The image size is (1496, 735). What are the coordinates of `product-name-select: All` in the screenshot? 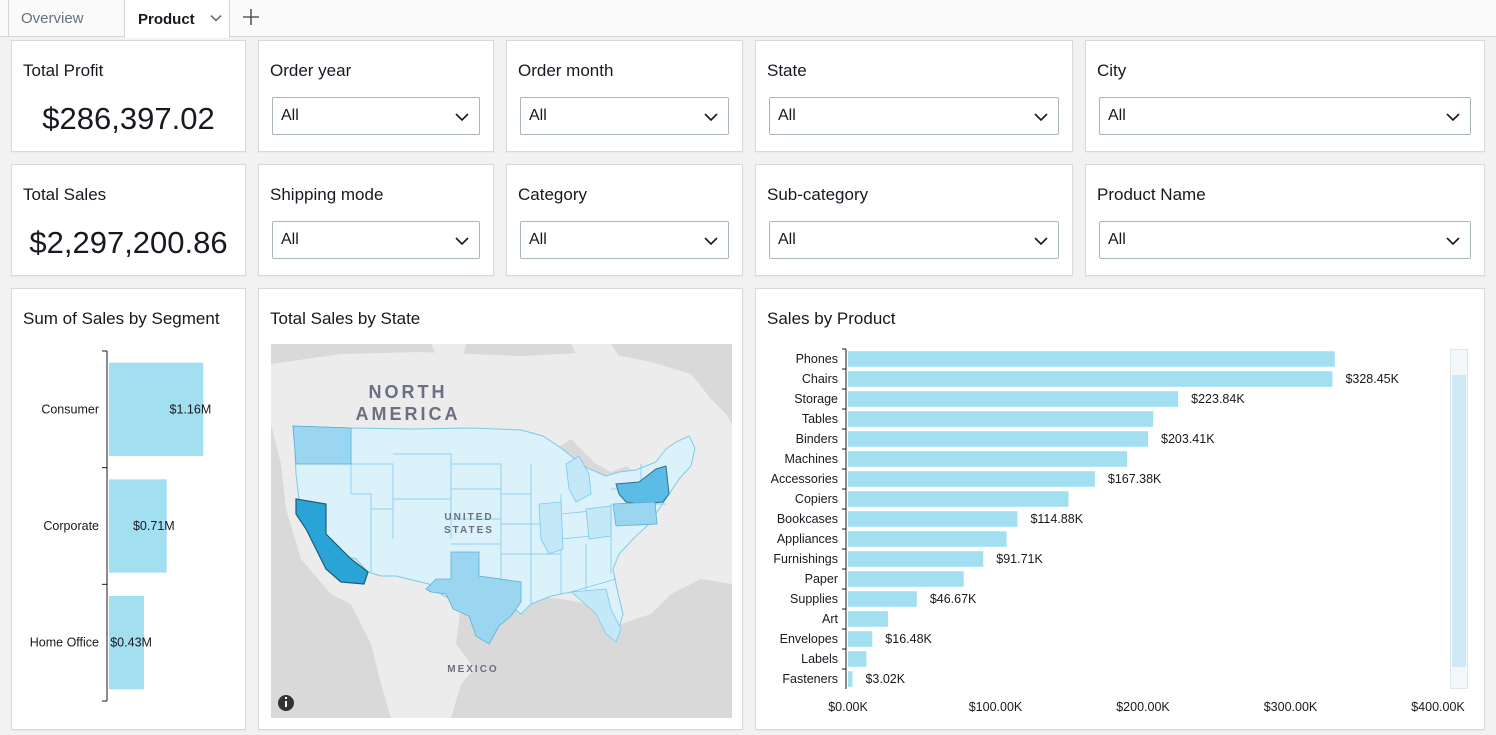 It's located at (1285, 240).